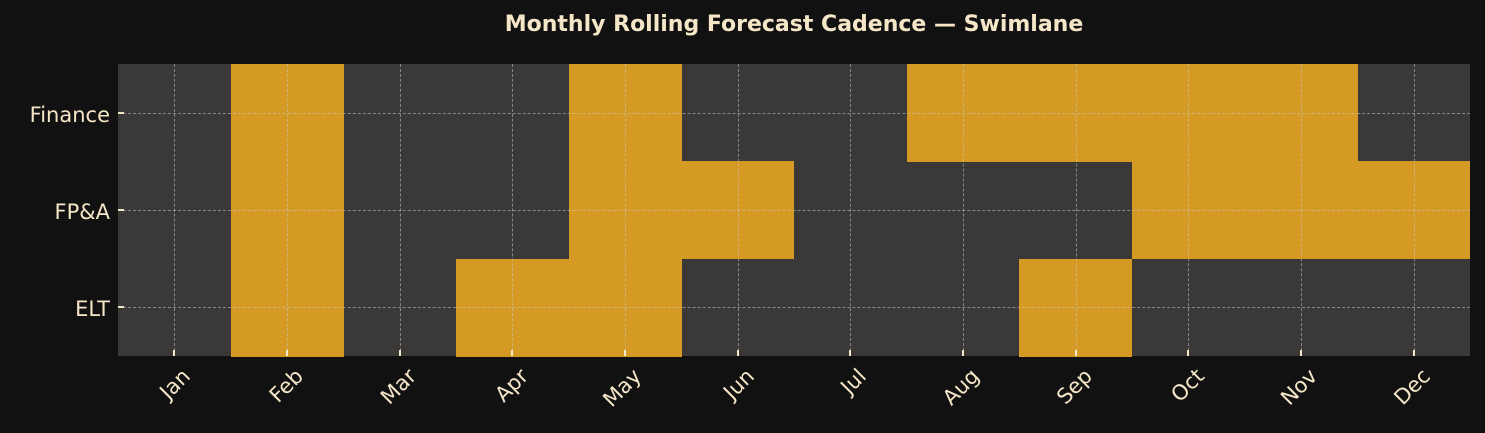  Describe the element at coordinates (92, 309) in the screenshot. I see `y-tick-label-elt: ELT` at that location.